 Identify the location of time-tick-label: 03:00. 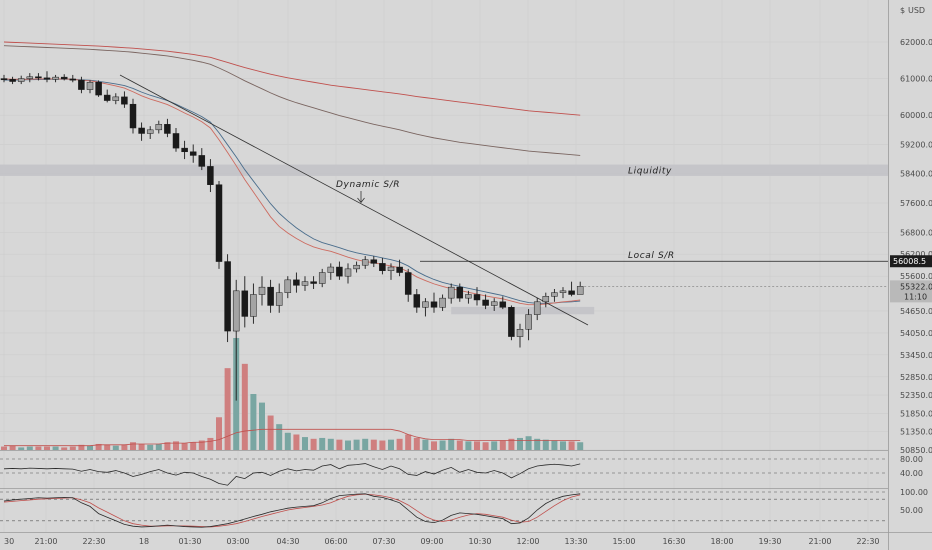
(237, 541).